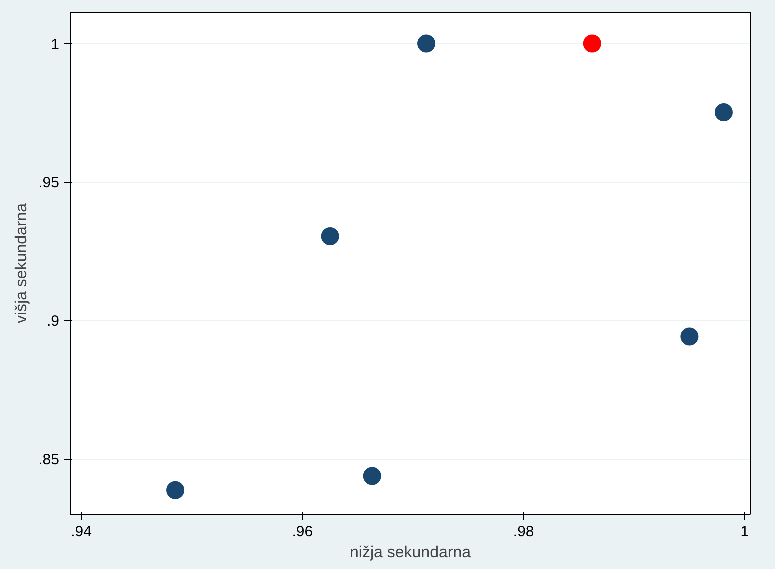 This screenshot has height=569, width=775. Describe the element at coordinates (22, 263) in the screenshot. I see `y-axis-title: višja sekundarna` at that location.